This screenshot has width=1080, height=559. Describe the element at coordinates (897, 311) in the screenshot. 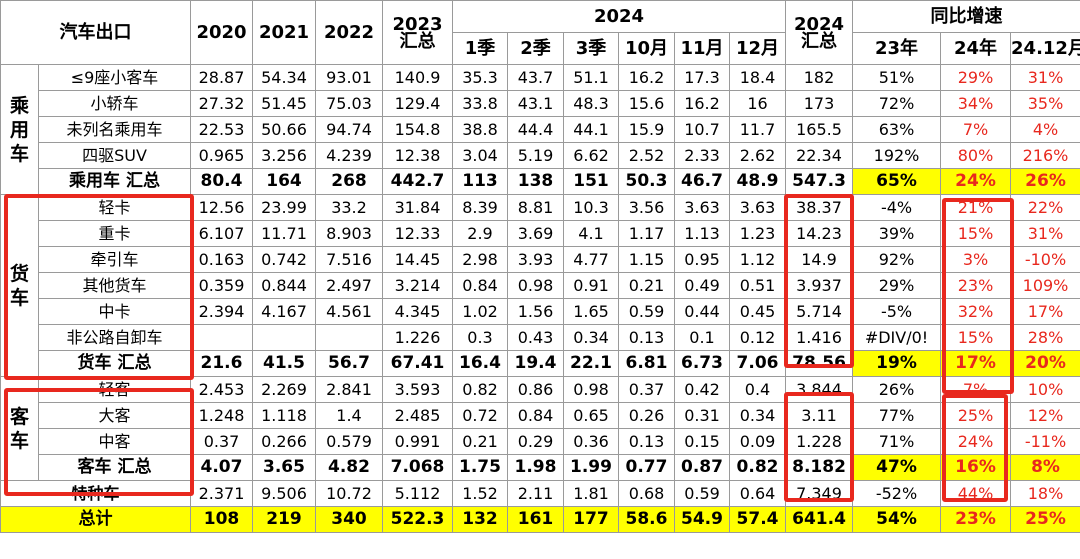

I see `cell: -5%` at that location.